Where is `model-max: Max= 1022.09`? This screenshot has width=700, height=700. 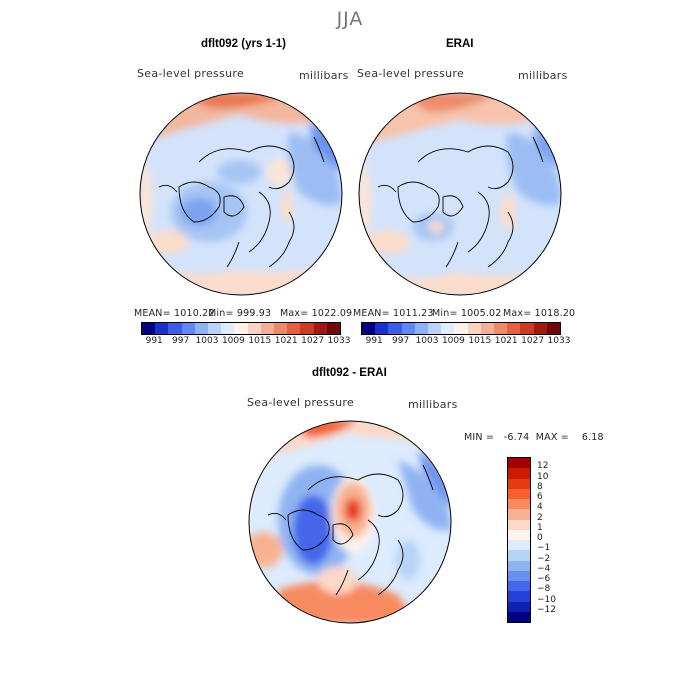 model-max: Max= 1022.09 is located at coordinates (316, 313).